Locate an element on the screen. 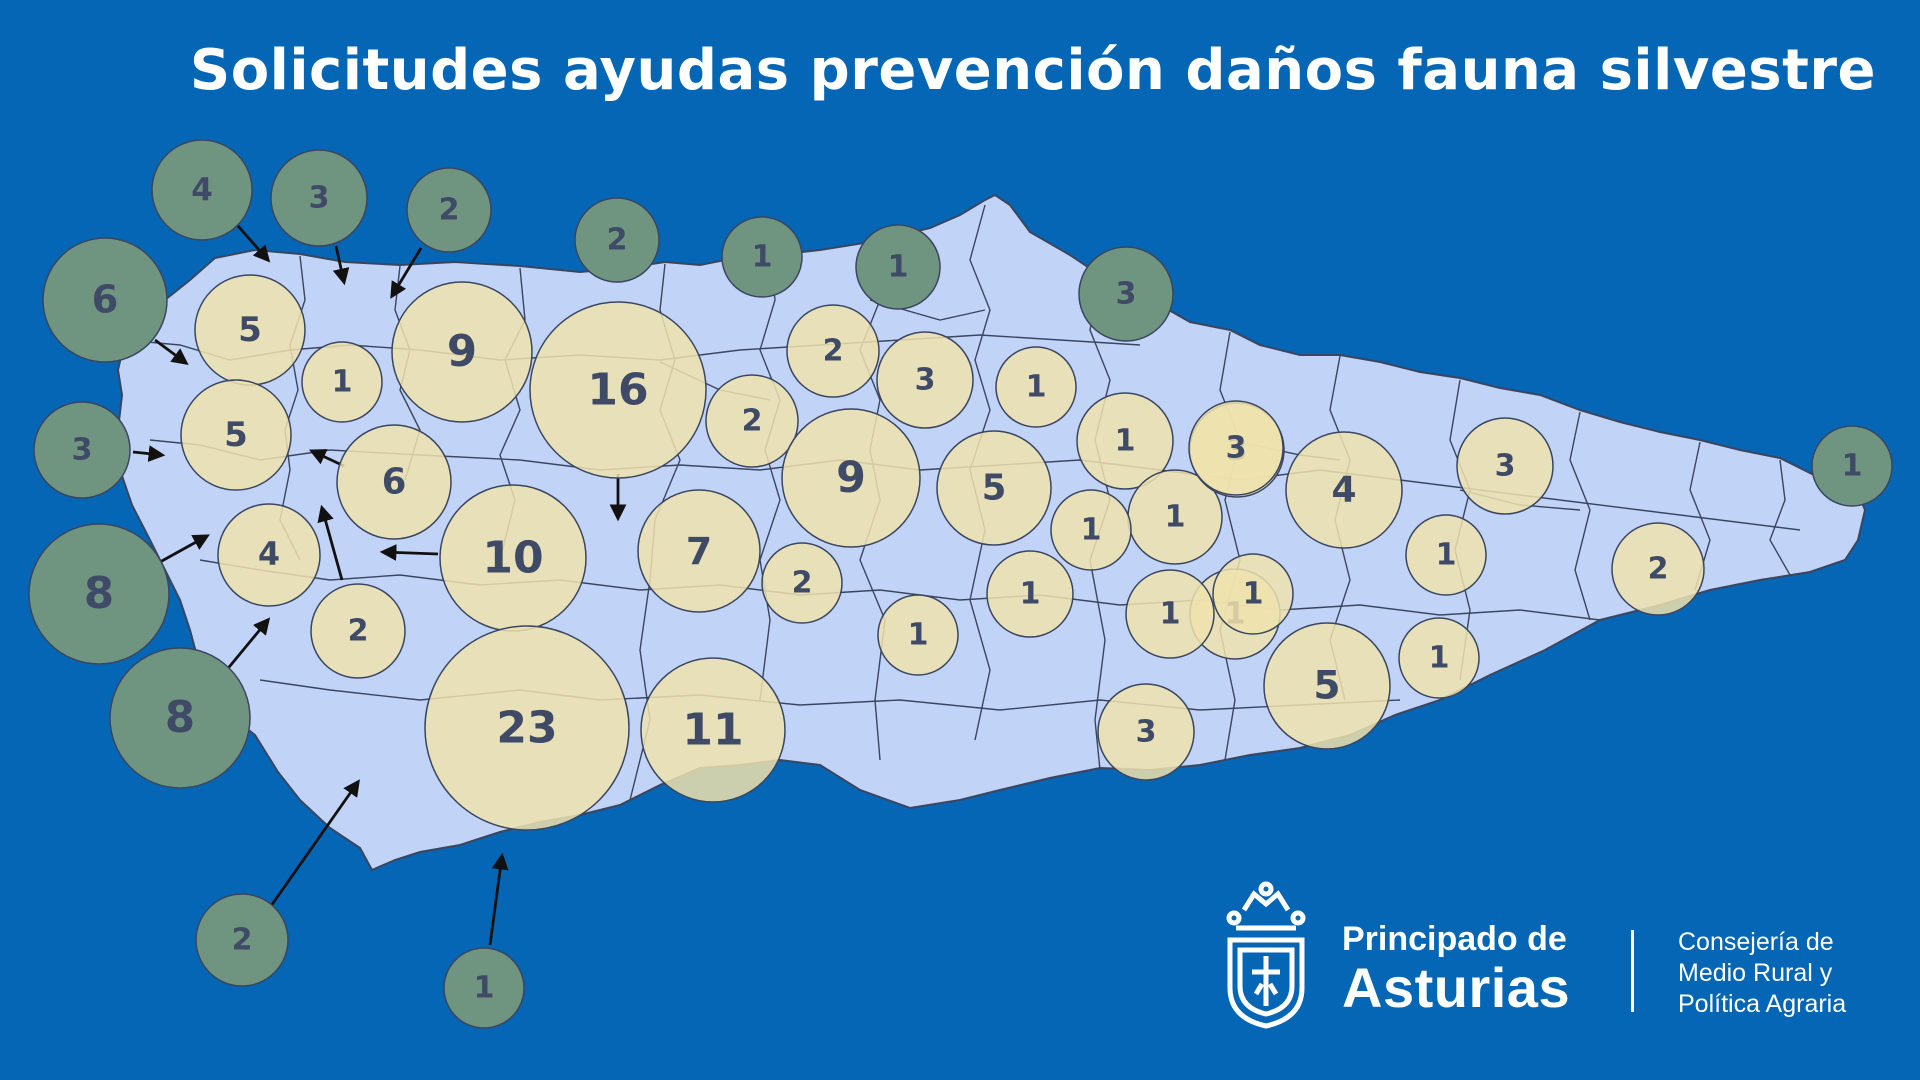 Image resolution: width=1920 pixels, height=1080 pixels. bubble-inland: 7 is located at coordinates (699, 551).